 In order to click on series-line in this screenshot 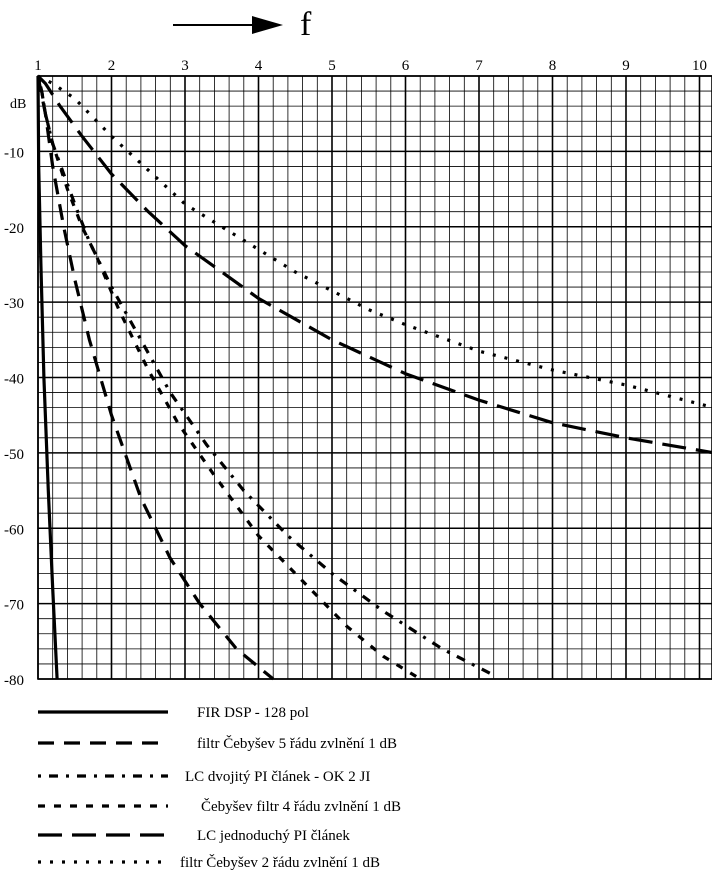, I will do `click(47, 377)`.